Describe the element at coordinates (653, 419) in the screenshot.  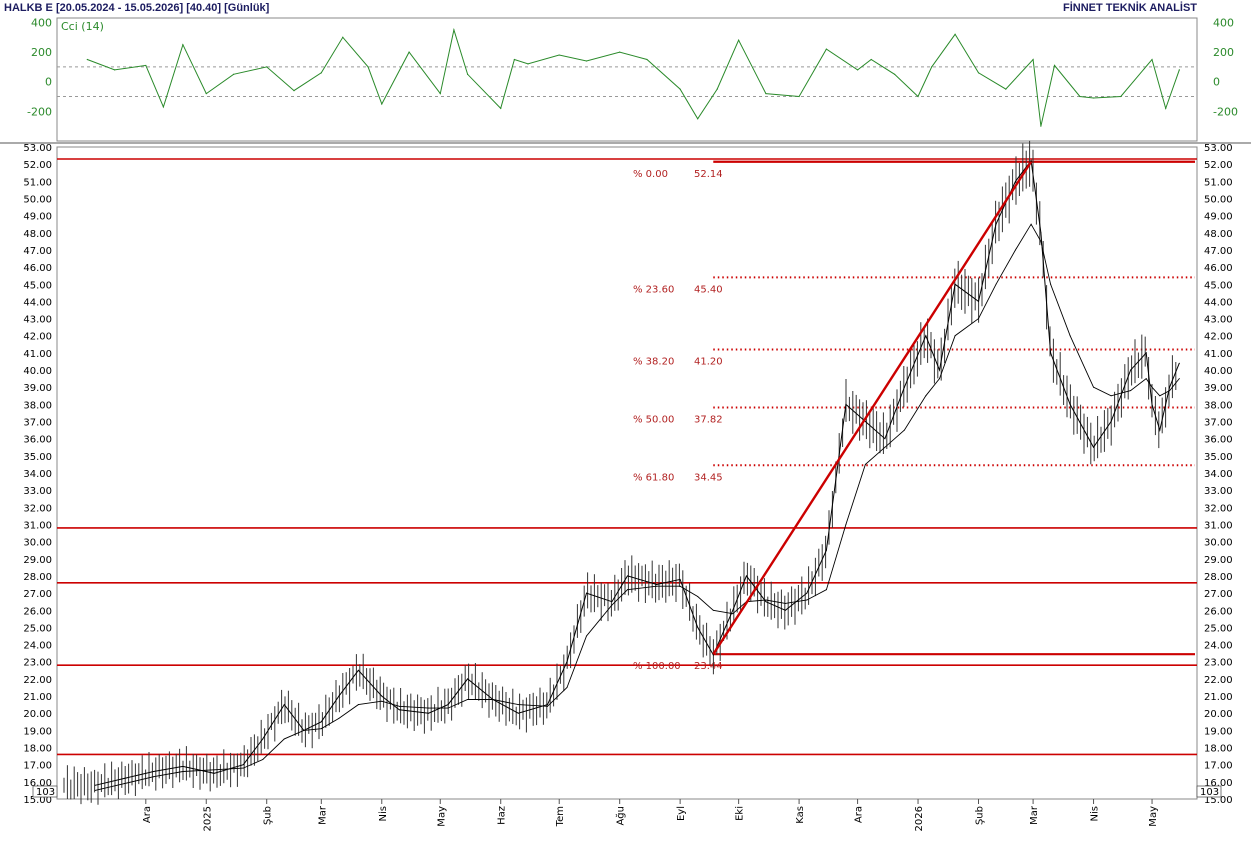
I see `fib-level-pct-3: % 50.00` at that location.